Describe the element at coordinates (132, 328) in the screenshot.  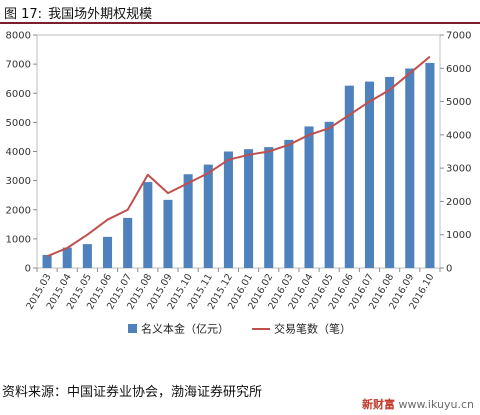
I see `legend-swatch-bar` at that location.